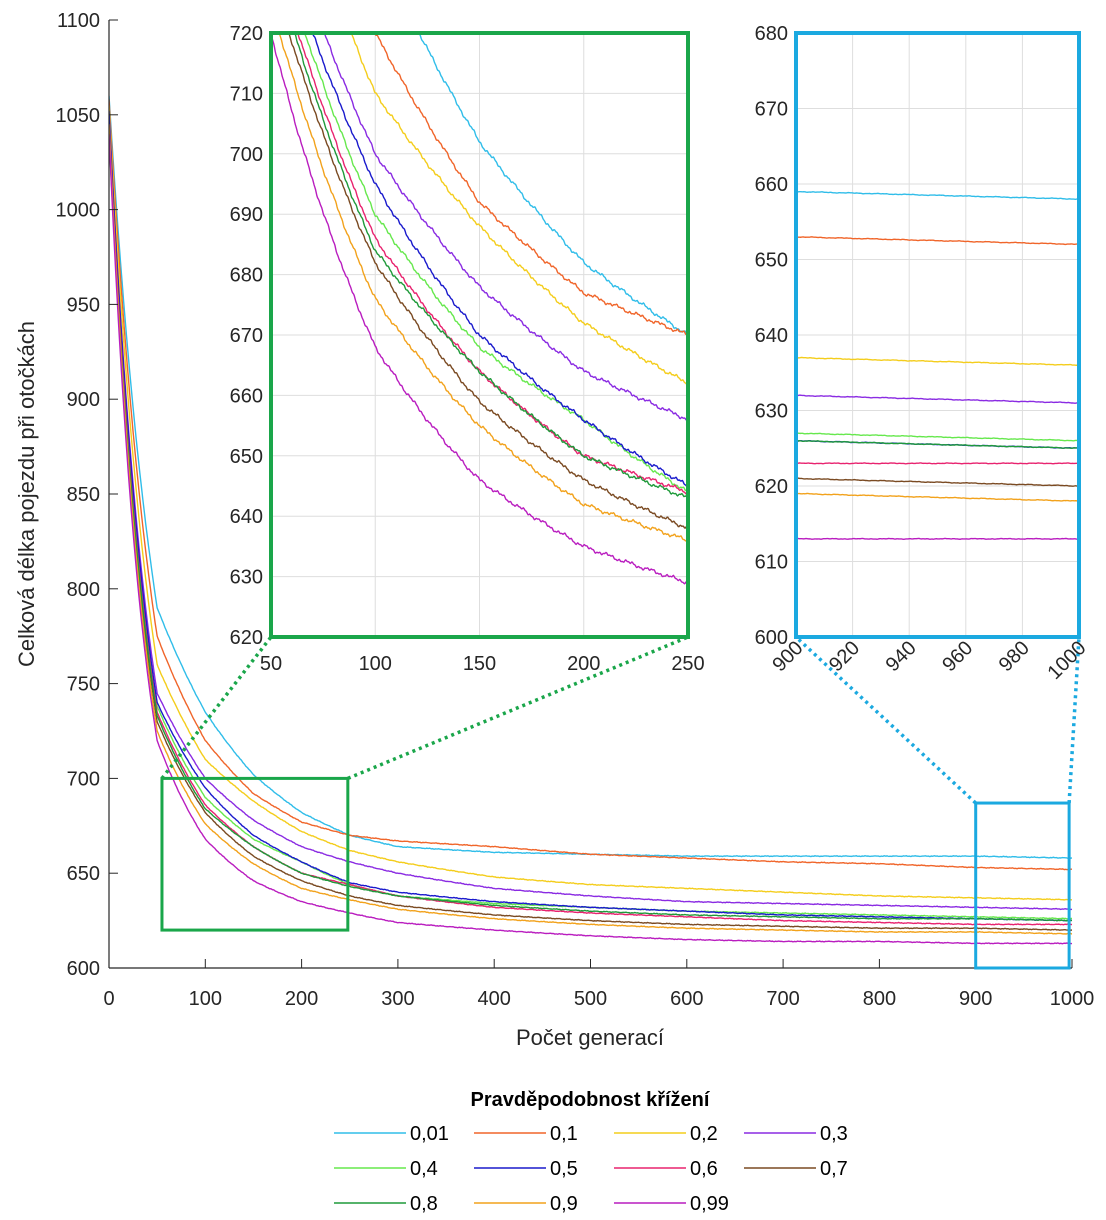  Describe the element at coordinates (78, 21) in the screenshot. I see `y-tick-label: 1100` at that location.